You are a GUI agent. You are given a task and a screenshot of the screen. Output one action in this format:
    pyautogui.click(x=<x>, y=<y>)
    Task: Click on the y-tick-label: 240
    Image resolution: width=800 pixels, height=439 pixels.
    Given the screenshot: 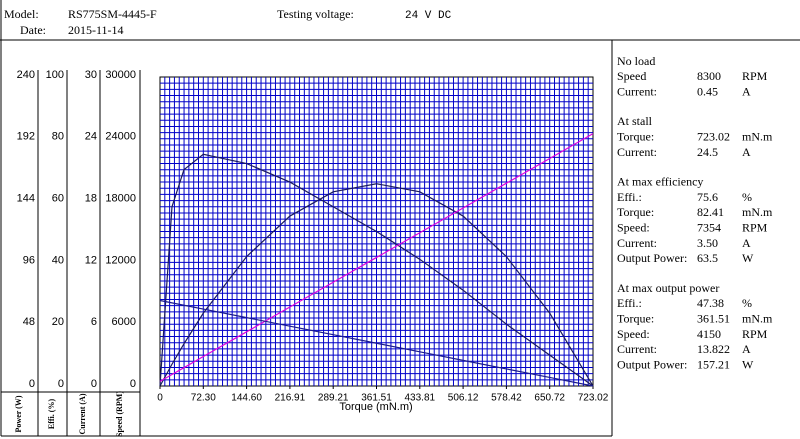 What is the action you would take?
    pyautogui.click(x=26, y=75)
    